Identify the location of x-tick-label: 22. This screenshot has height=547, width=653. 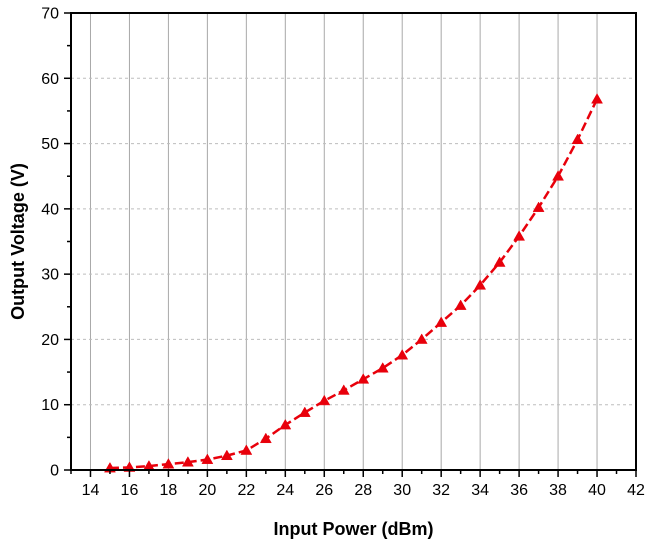
(246, 490).